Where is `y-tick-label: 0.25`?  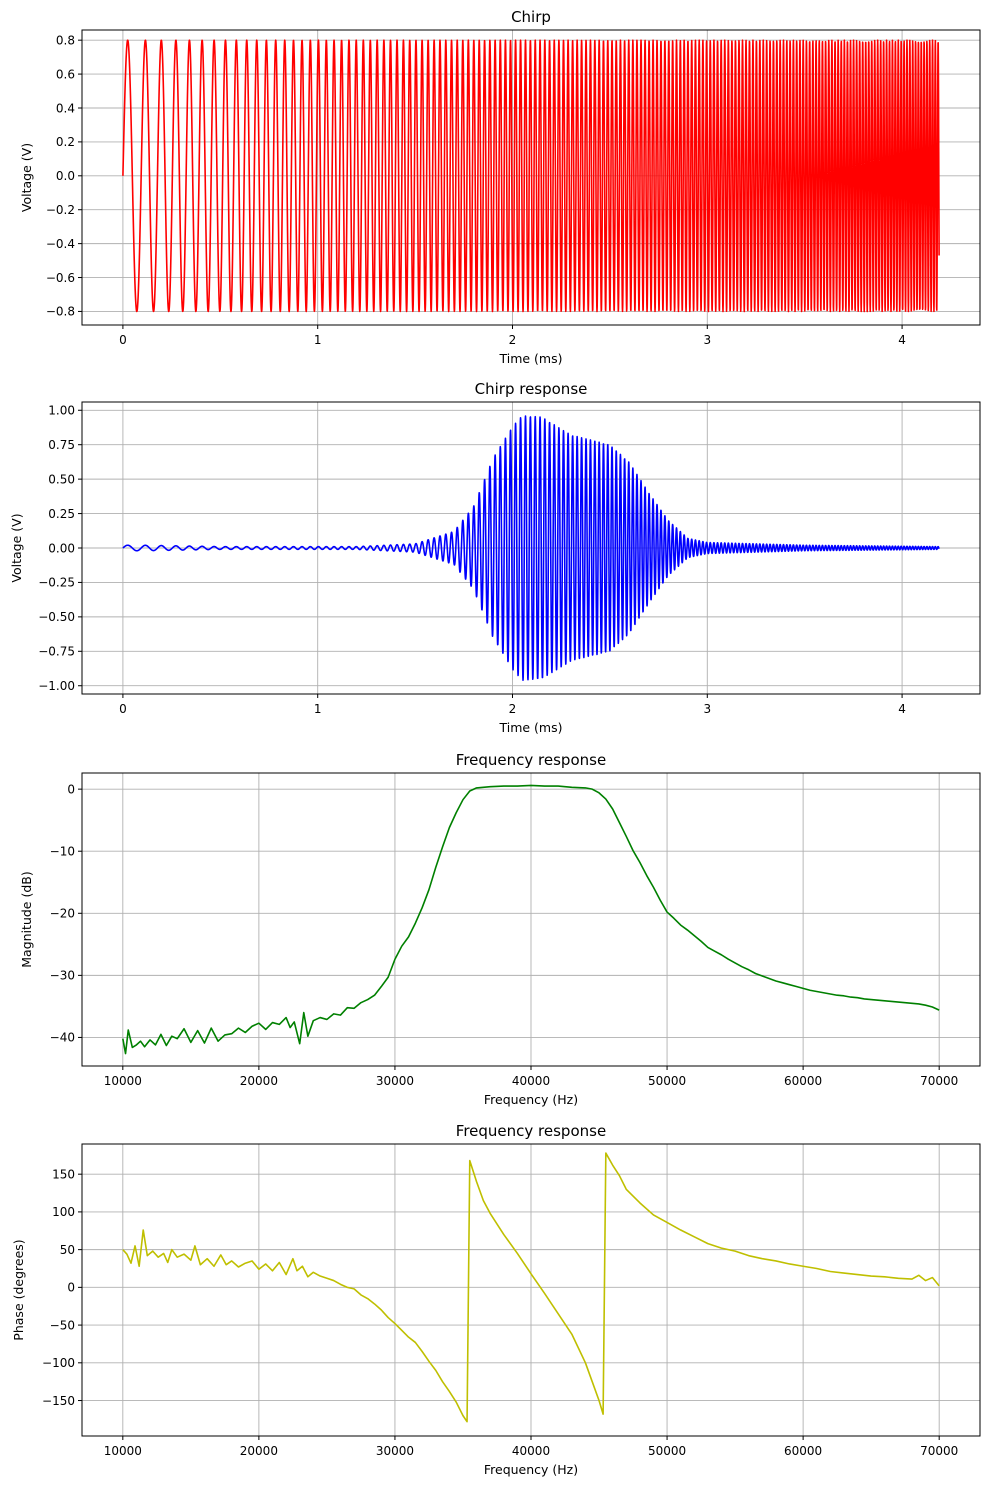
y-tick-label: 0.25 is located at coordinates (61, 514).